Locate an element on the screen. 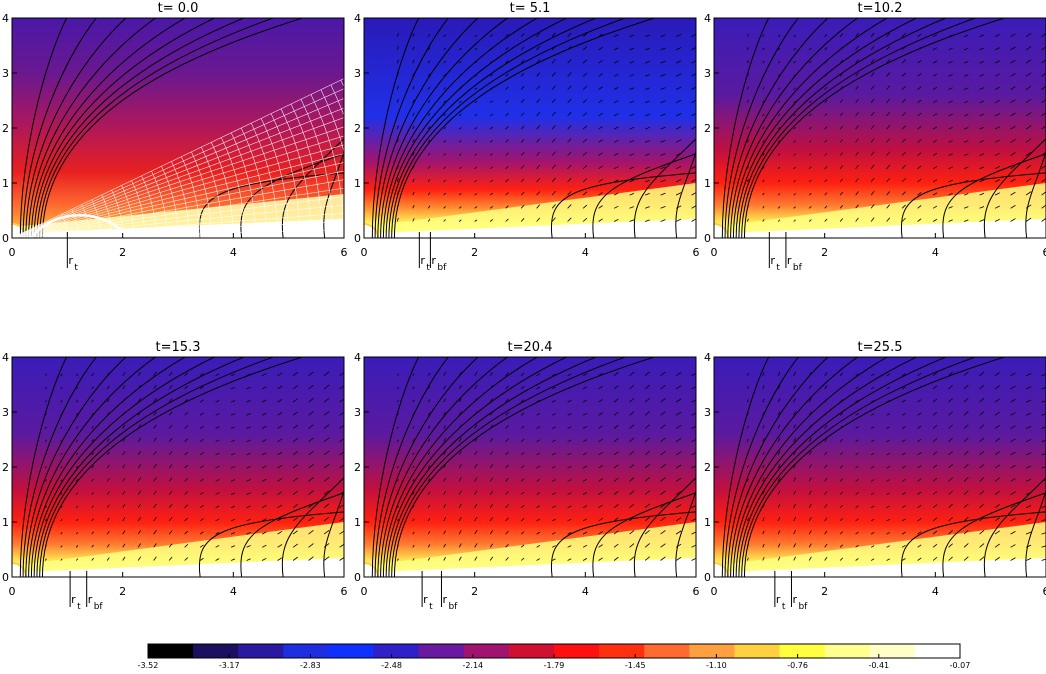 This screenshot has height=674, width=1046. panel-title: t=25.5 is located at coordinates (880, 347).